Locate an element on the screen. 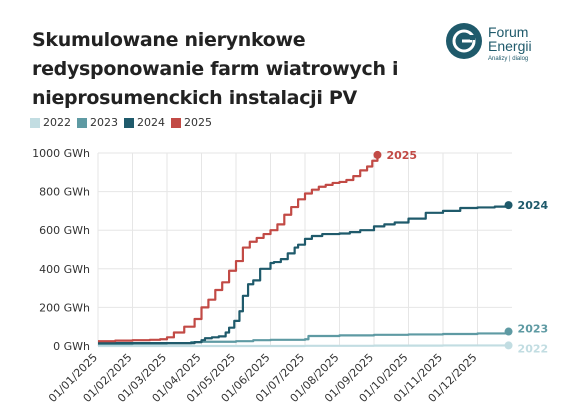 The image size is (572, 416). series-end-label-2022: 2022 is located at coordinates (533, 348).